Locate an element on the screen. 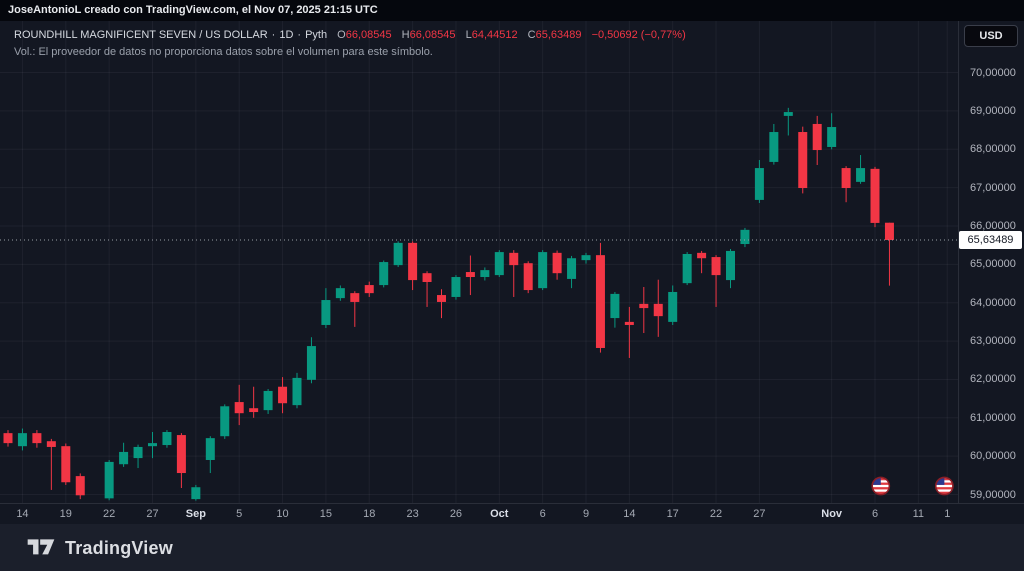  y-axis-tick-label: 59,00000 is located at coordinates (993, 494).